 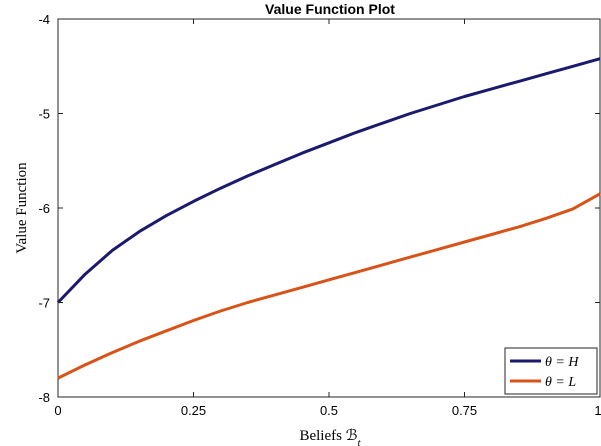 I want to click on x-axis-label-text: Beliefs ℬ, so click(x=328, y=436).